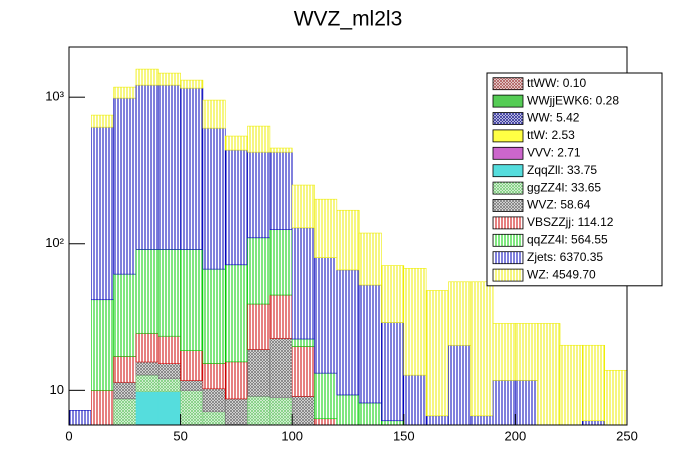 This screenshot has width=696, height=472. Describe the element at coordinates (561, 274) in the screenshot. I see `legend-label: WZ: 4549.70` at that location.